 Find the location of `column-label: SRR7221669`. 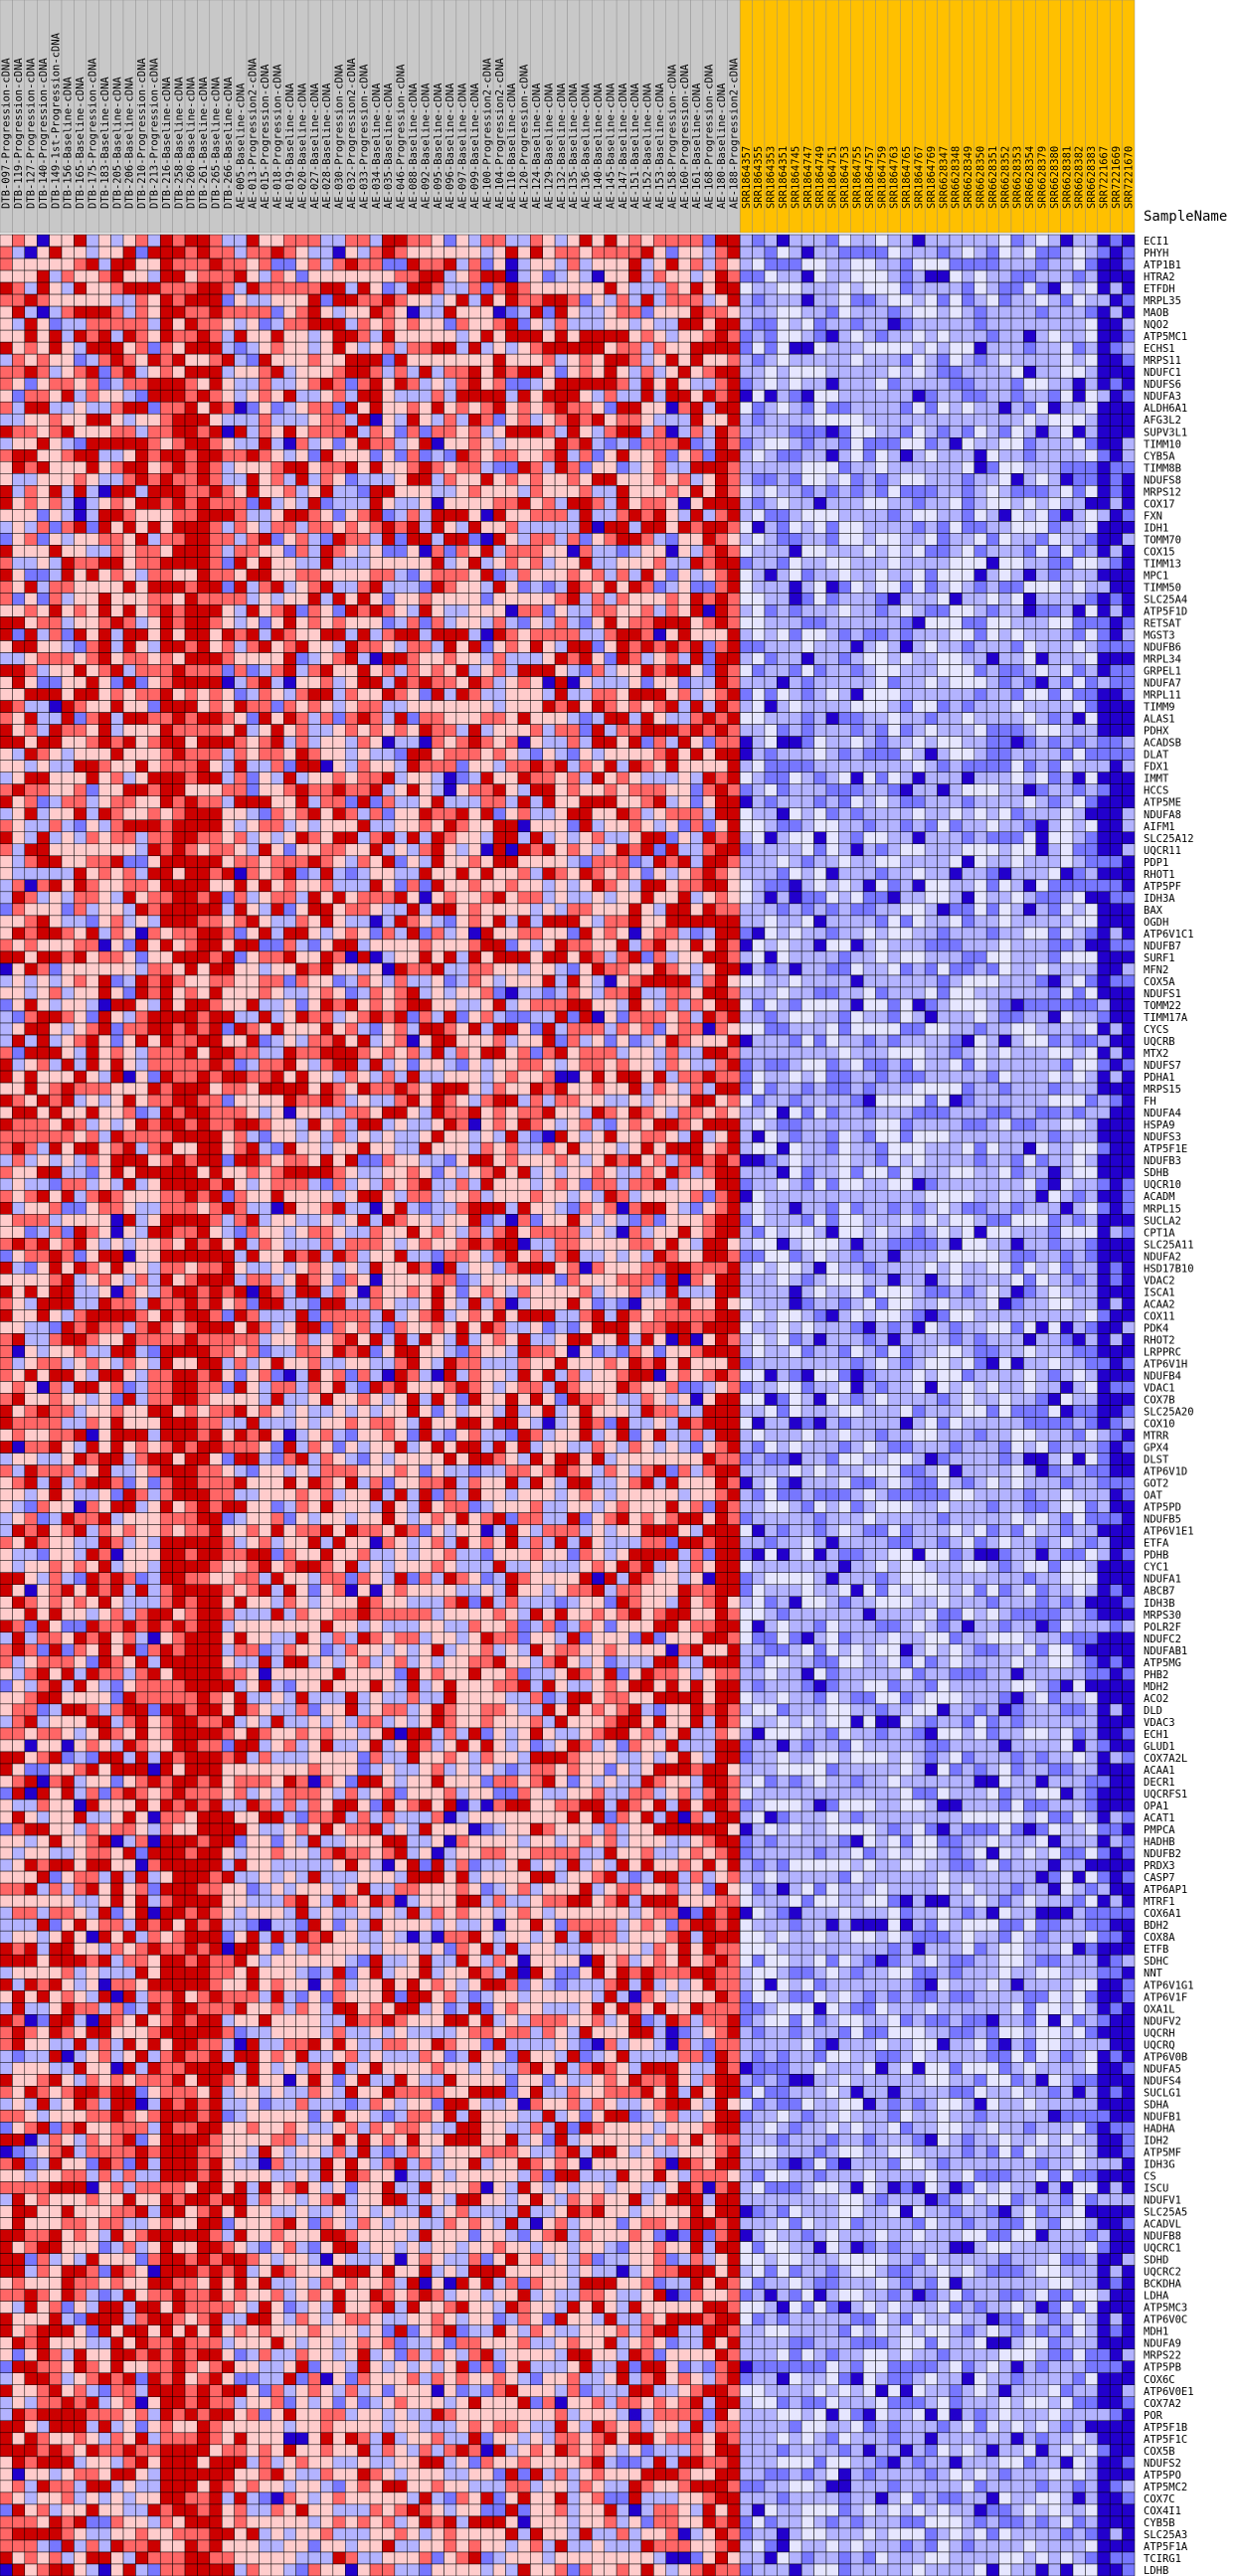

column-label: SRR7221669 is located at coordinates (1117, 177).